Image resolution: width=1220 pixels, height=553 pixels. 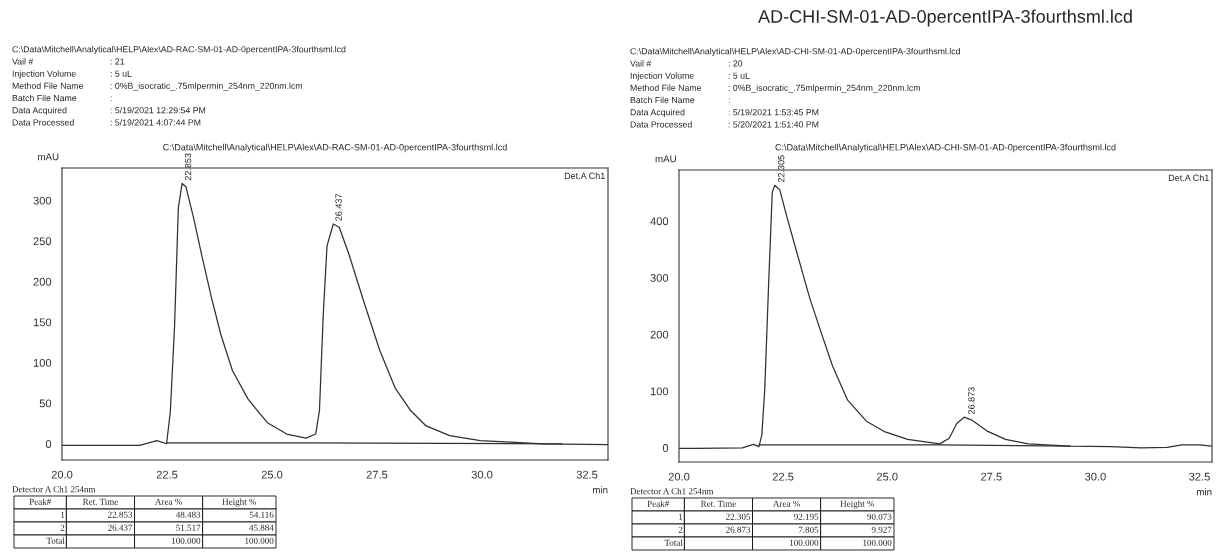 I want to click on text: Vail # : 20, so click(x=686, y=63).